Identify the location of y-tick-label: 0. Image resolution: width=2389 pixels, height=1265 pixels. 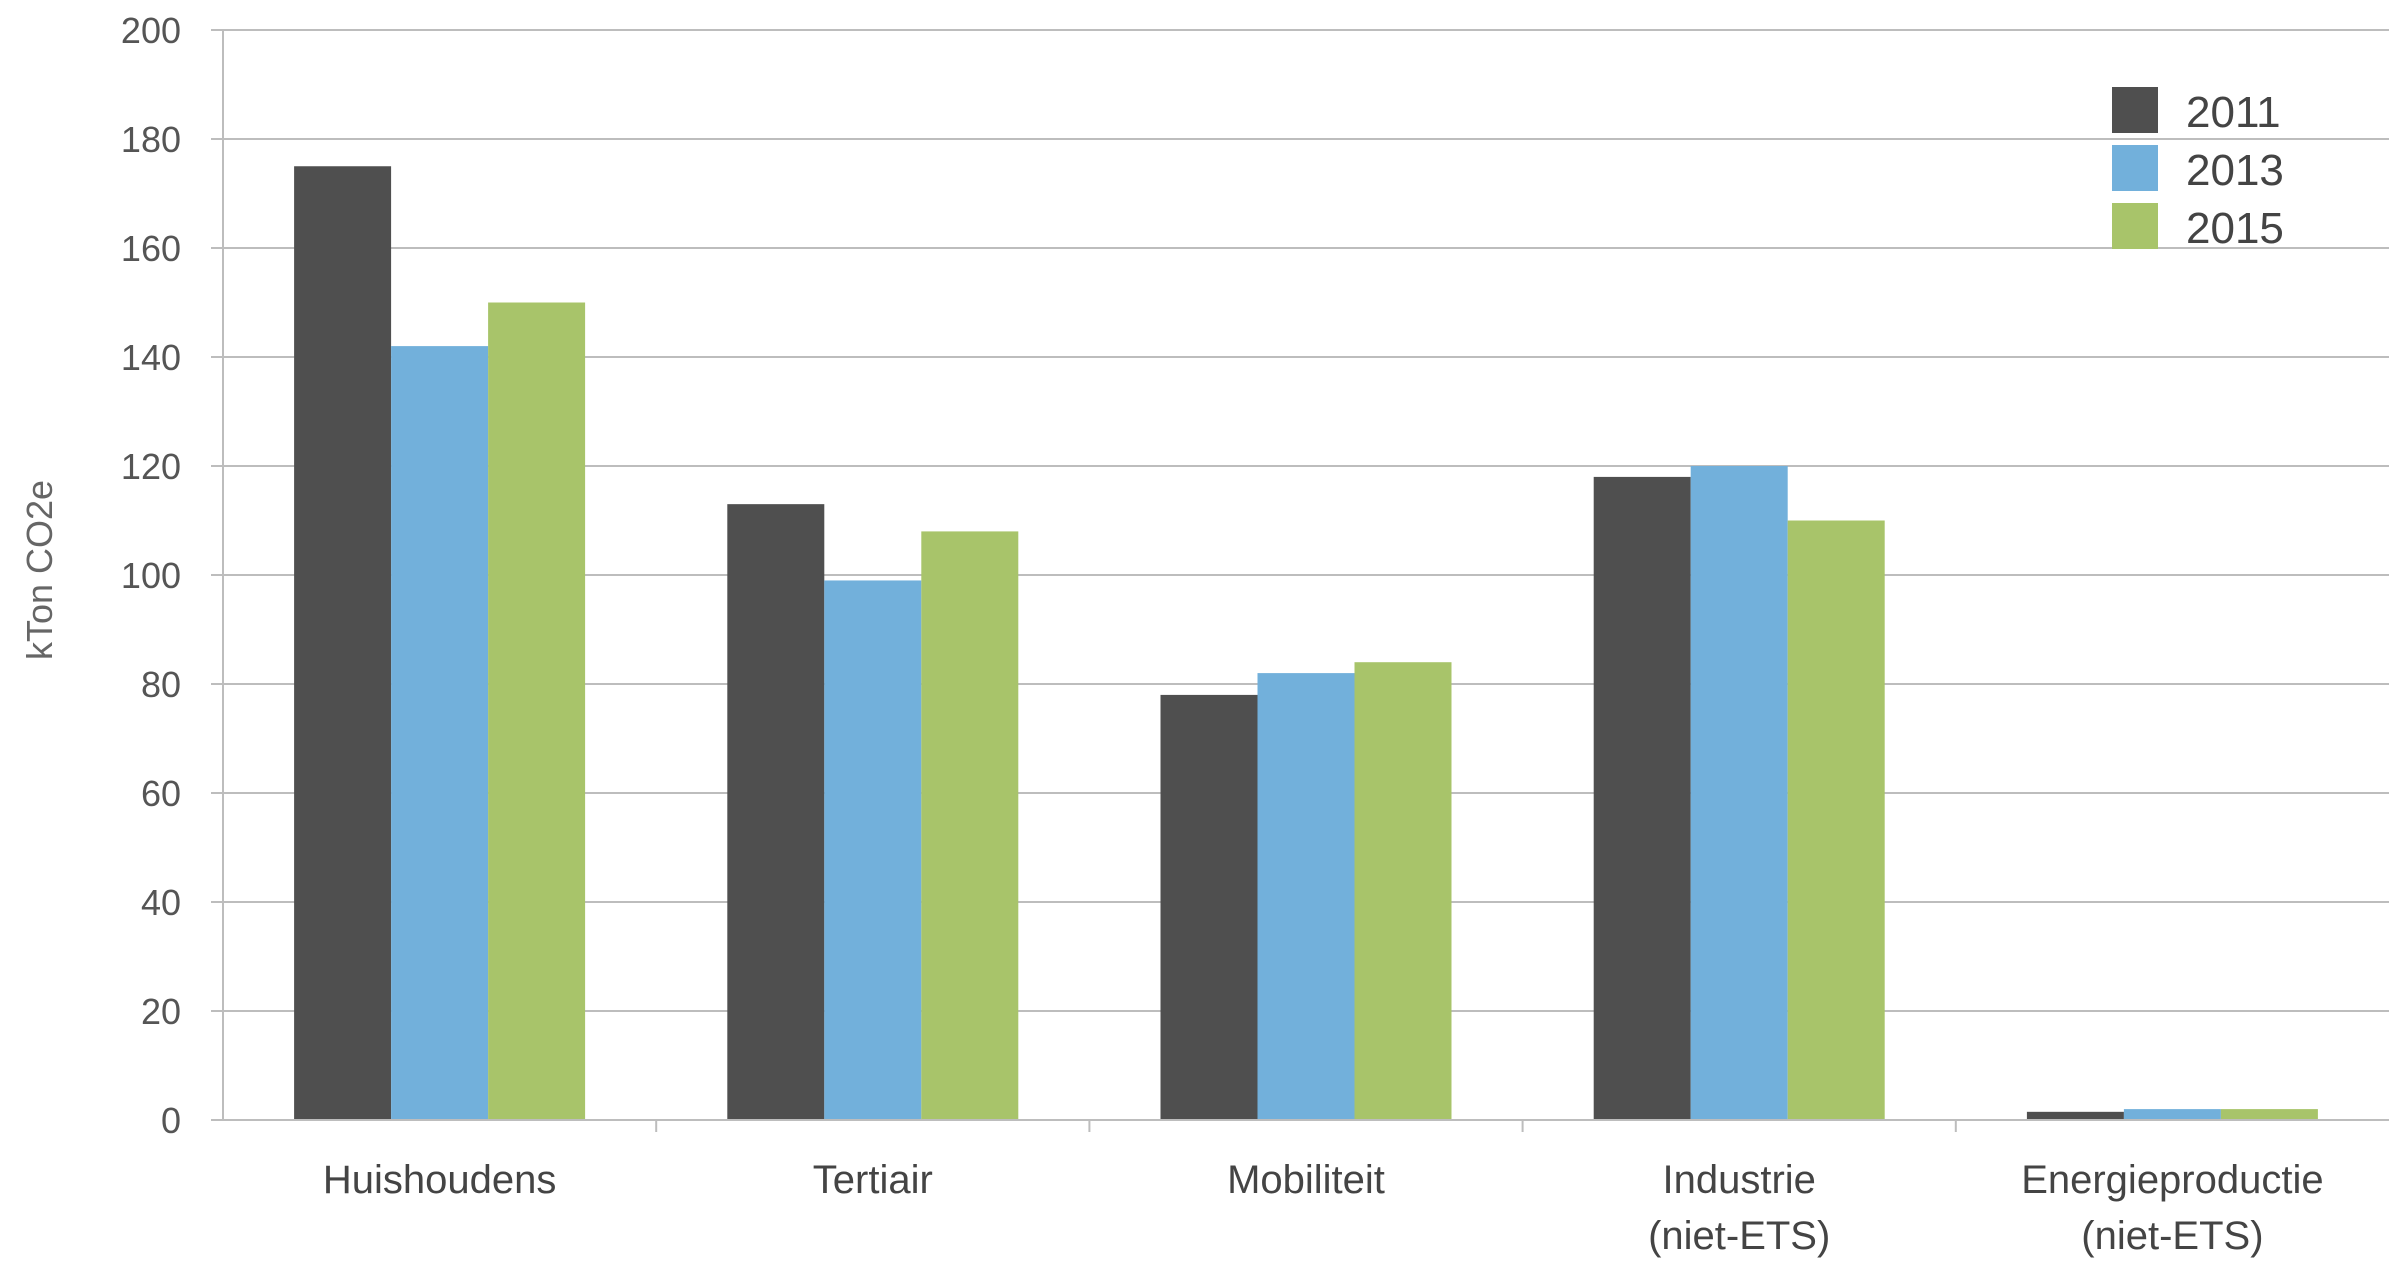
(171, 1120).